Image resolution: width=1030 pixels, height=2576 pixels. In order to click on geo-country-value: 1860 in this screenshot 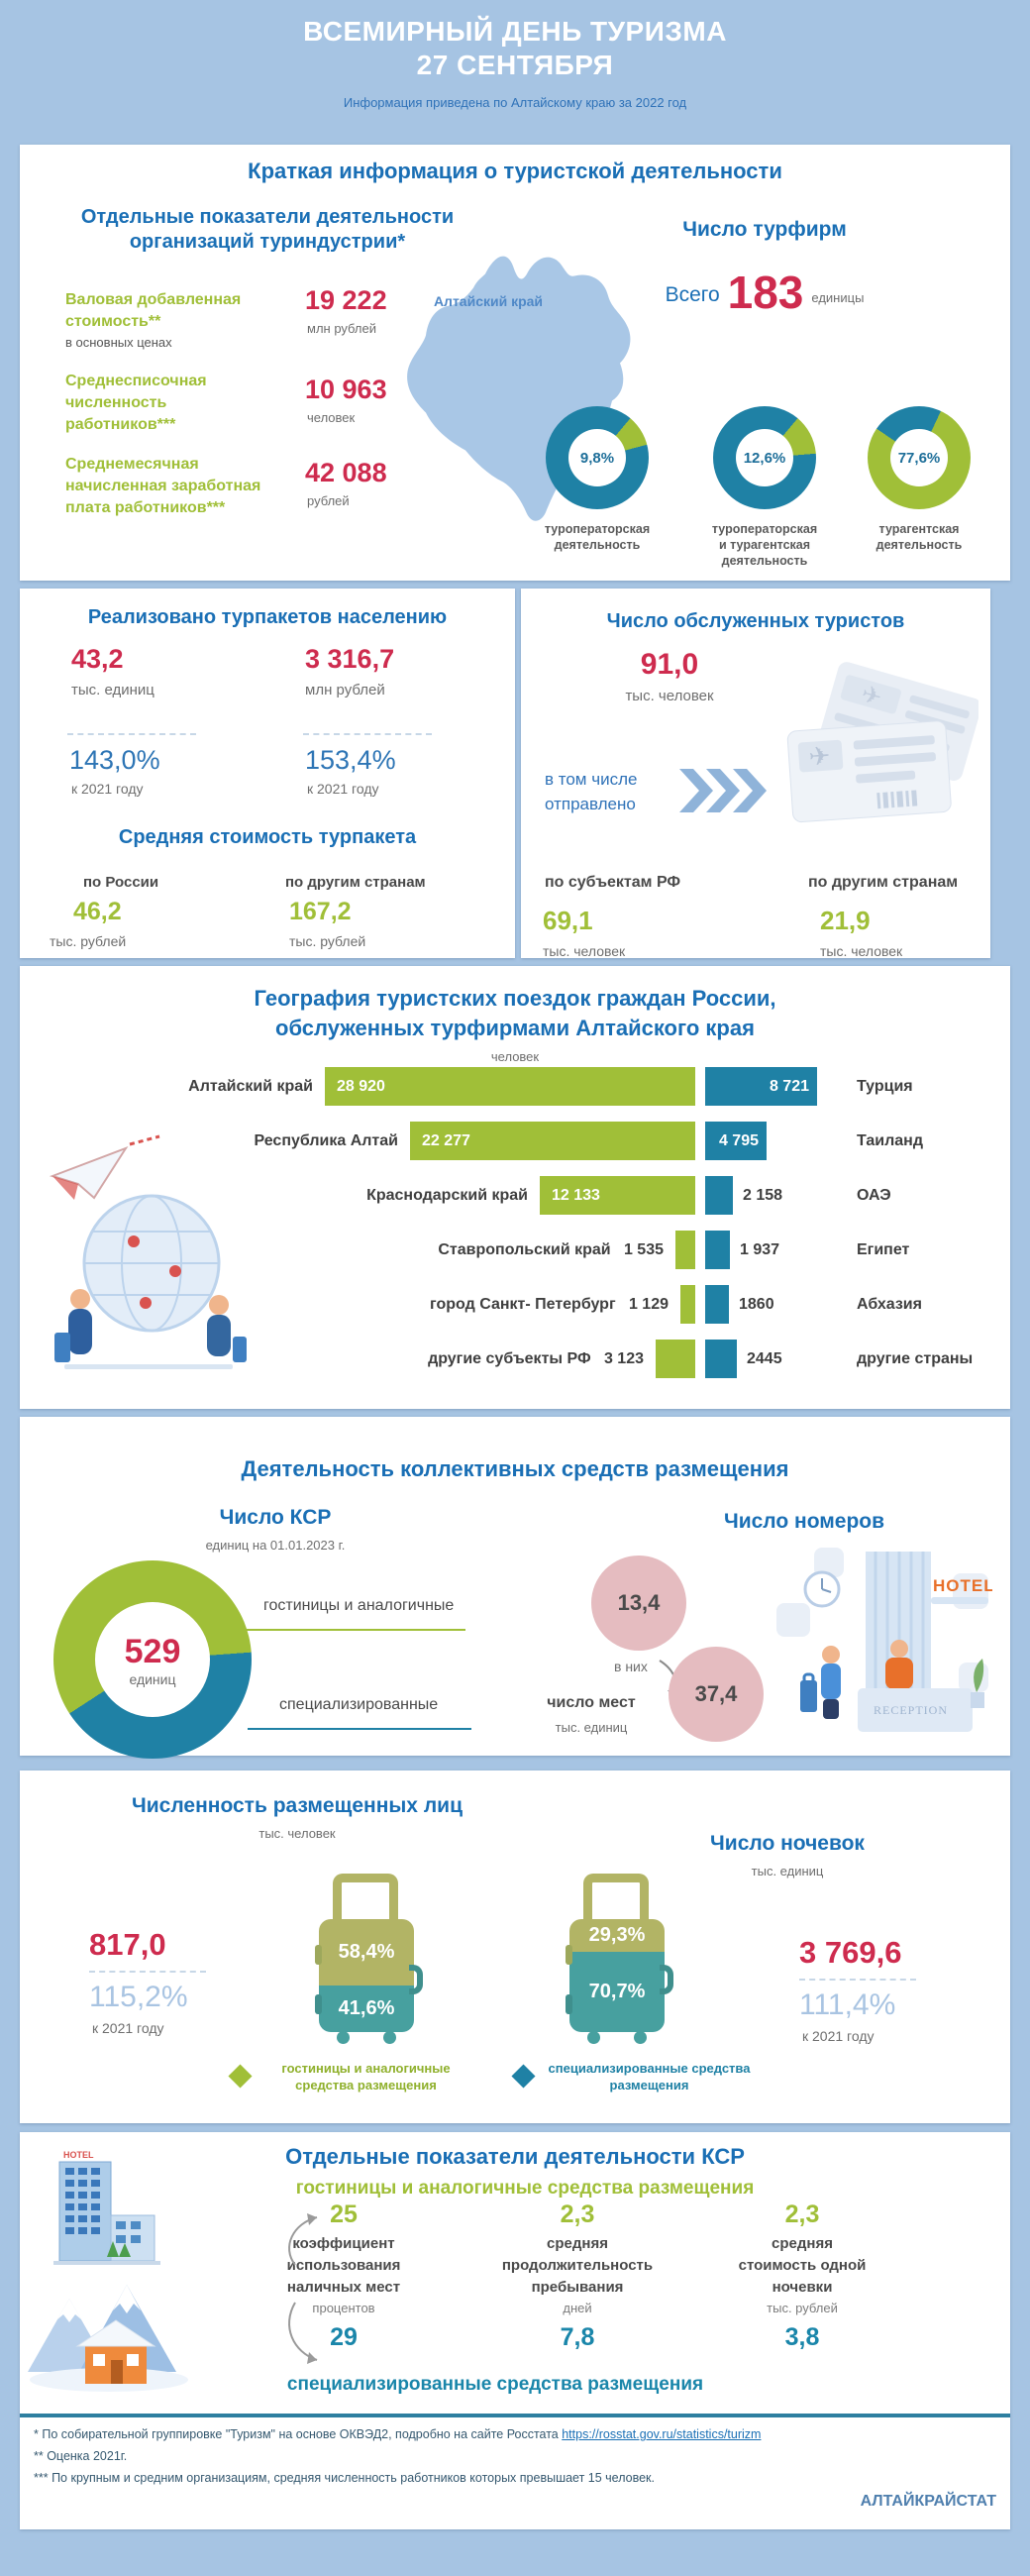, I will do `click(756, 1304)`.